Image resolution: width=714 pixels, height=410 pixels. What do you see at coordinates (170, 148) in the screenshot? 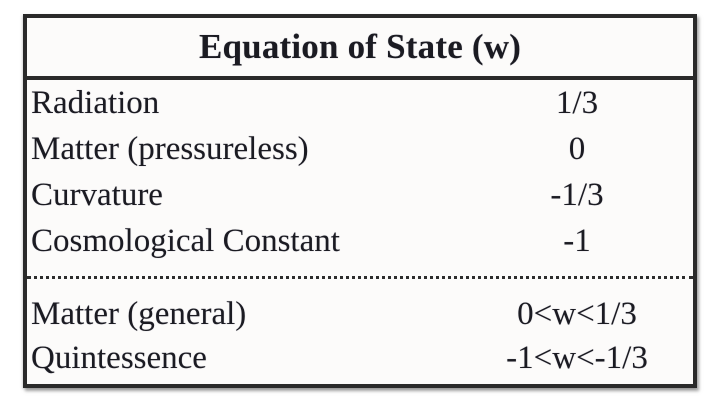
I see `row-label: Matter (pressureless)` at bounding box center [170, 148].